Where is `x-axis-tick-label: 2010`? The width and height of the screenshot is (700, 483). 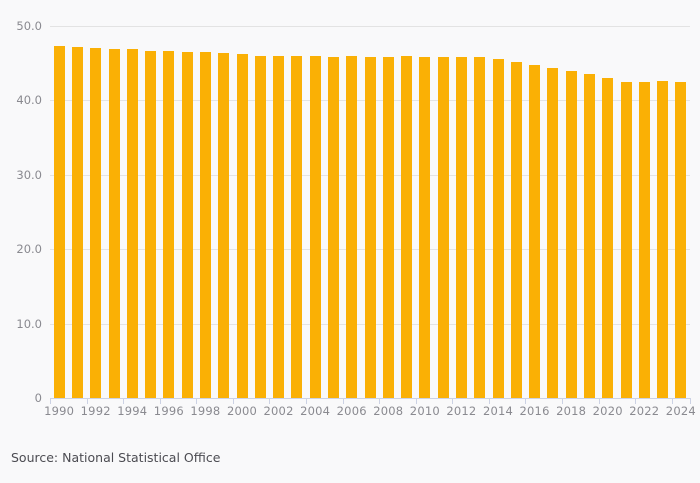
x-axis-tick-label: 2010 is located at coordinates (424, 411).